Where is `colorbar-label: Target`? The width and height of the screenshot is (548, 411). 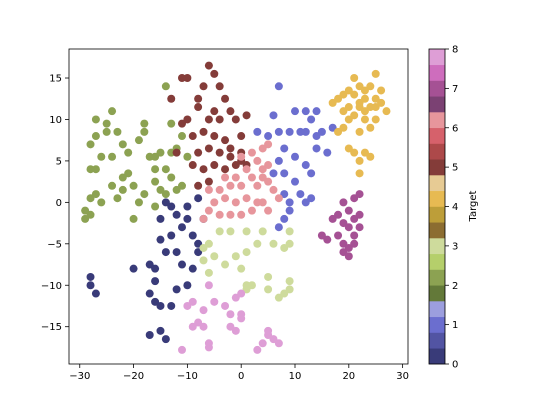 colorbar-label: Target is located at coordinates (473, 206).